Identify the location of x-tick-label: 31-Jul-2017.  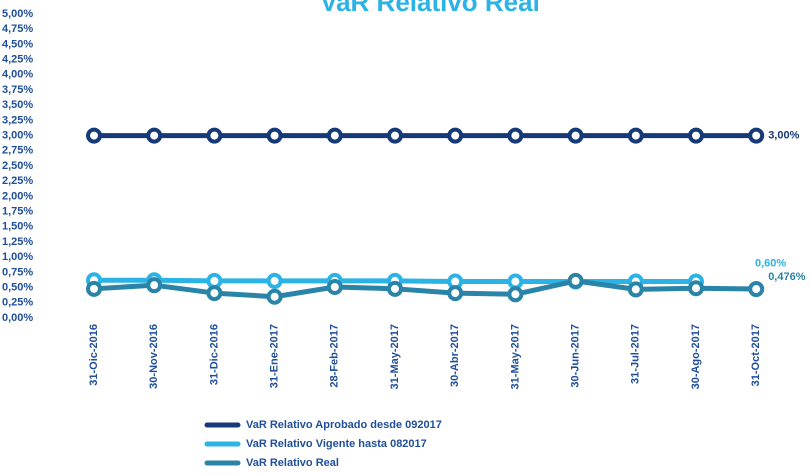
(636, 354).